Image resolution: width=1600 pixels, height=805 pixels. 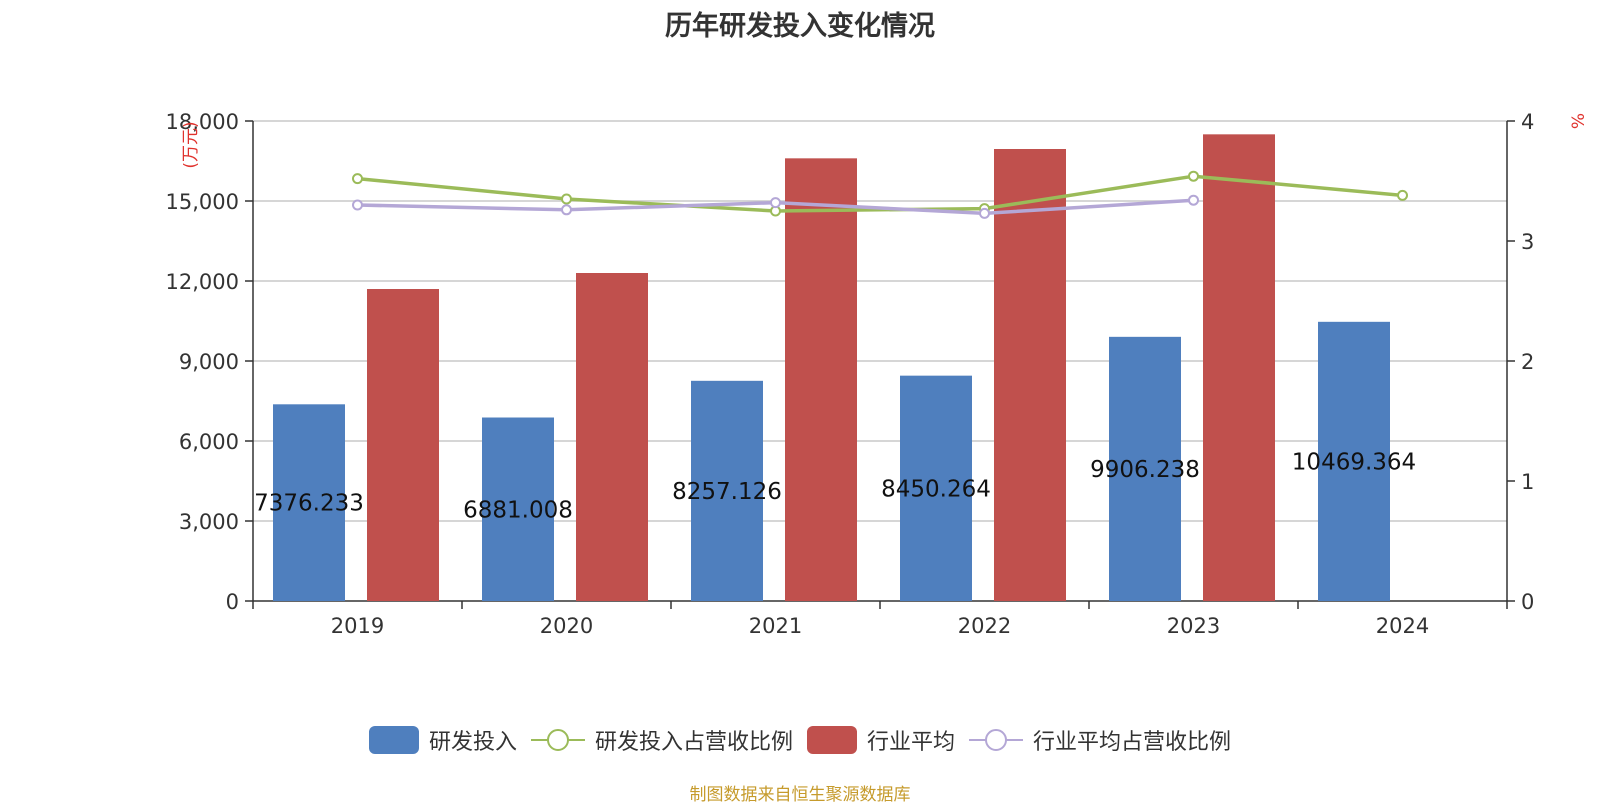 I want to click on bar-data-label: 8450.264, so click(x=936, y=489).